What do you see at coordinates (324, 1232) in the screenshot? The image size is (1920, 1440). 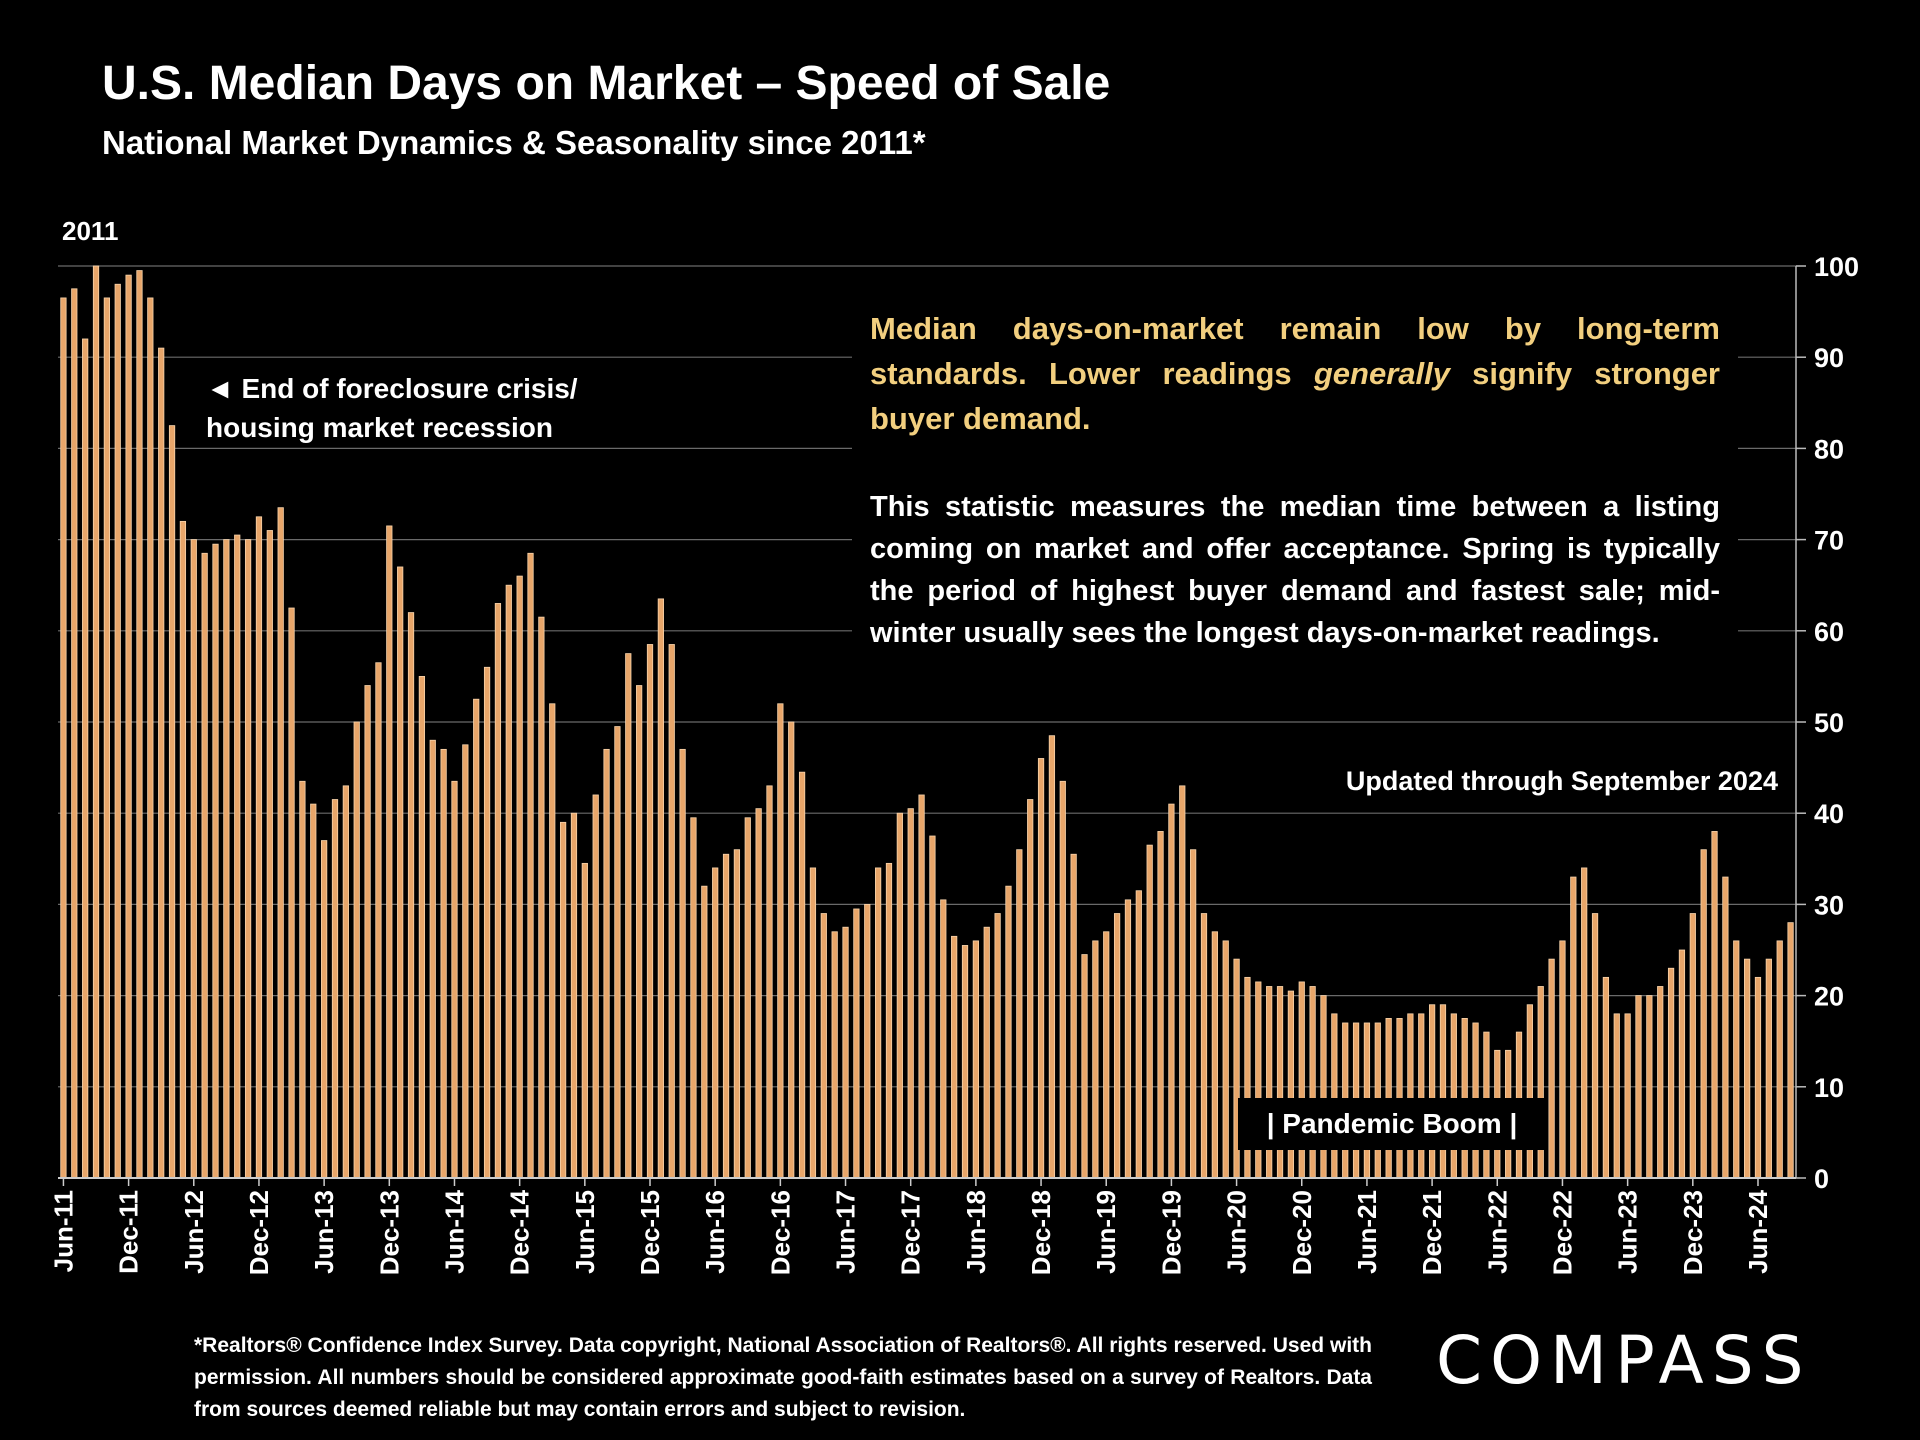 I see `x-tick-label: Jun-13` at bounding box center [324, 1232].